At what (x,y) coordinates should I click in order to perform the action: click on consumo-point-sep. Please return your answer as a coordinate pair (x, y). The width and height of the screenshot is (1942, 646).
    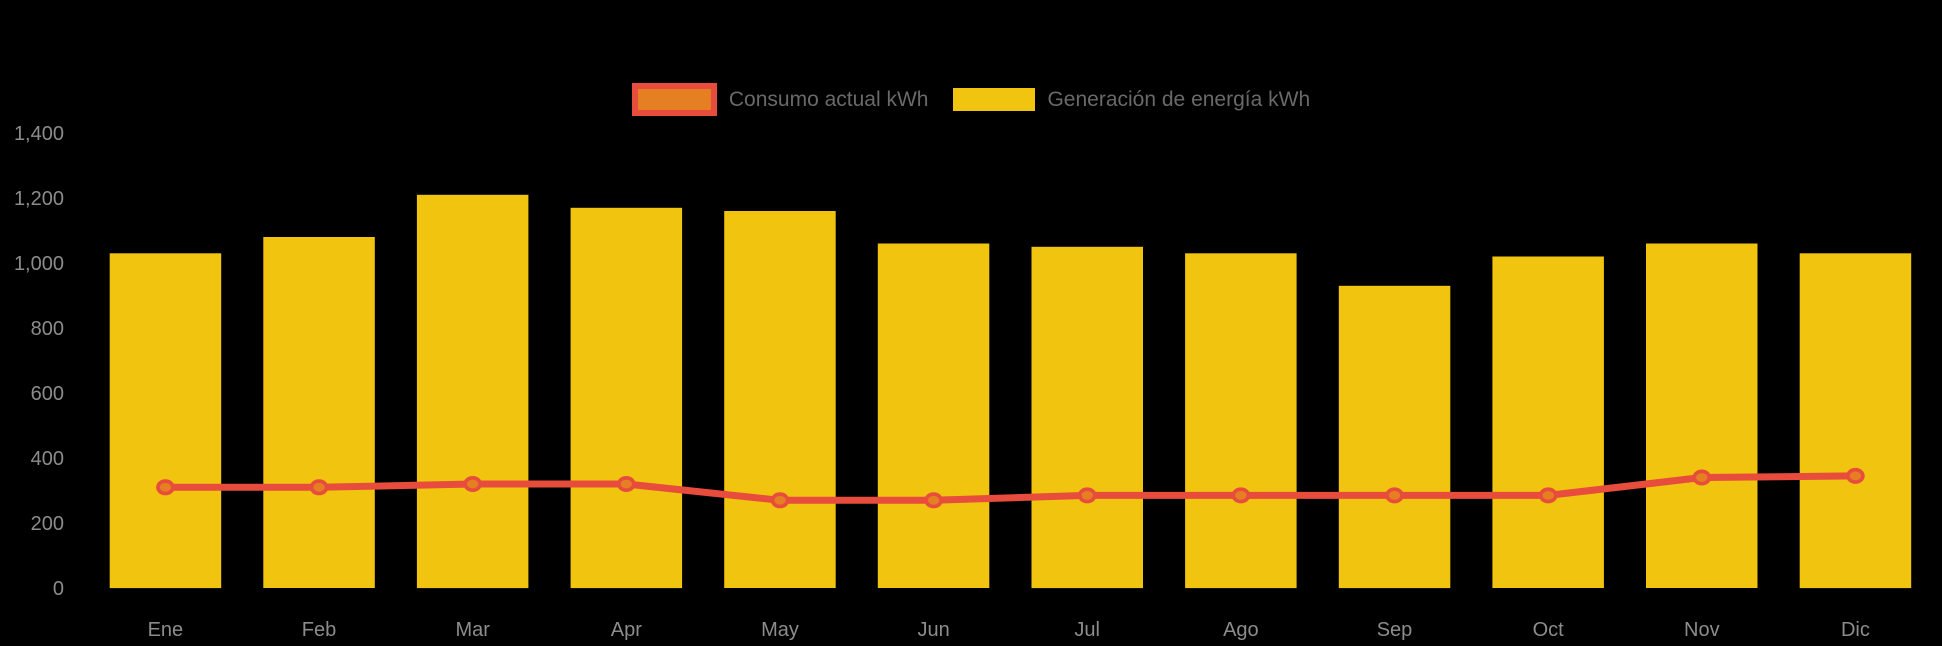
    Looking at the image, I should click on (1394, 495).